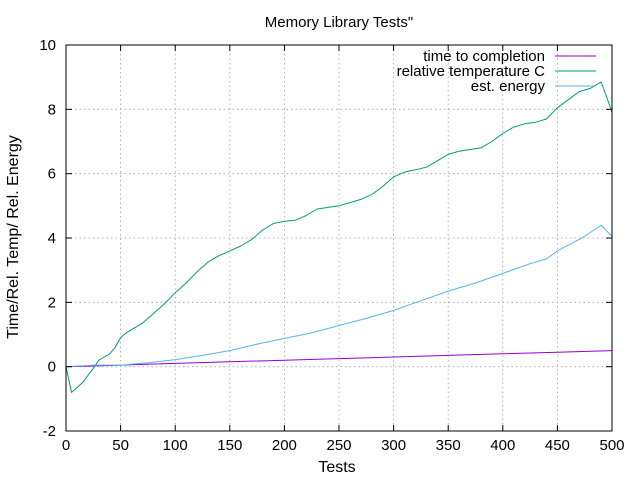 The image size is (640, 480). What do you see at coordinates (508, 86) in the screenshot?
I see `legend-label-est-energy: est. energy` at bounding box center [508, 86].